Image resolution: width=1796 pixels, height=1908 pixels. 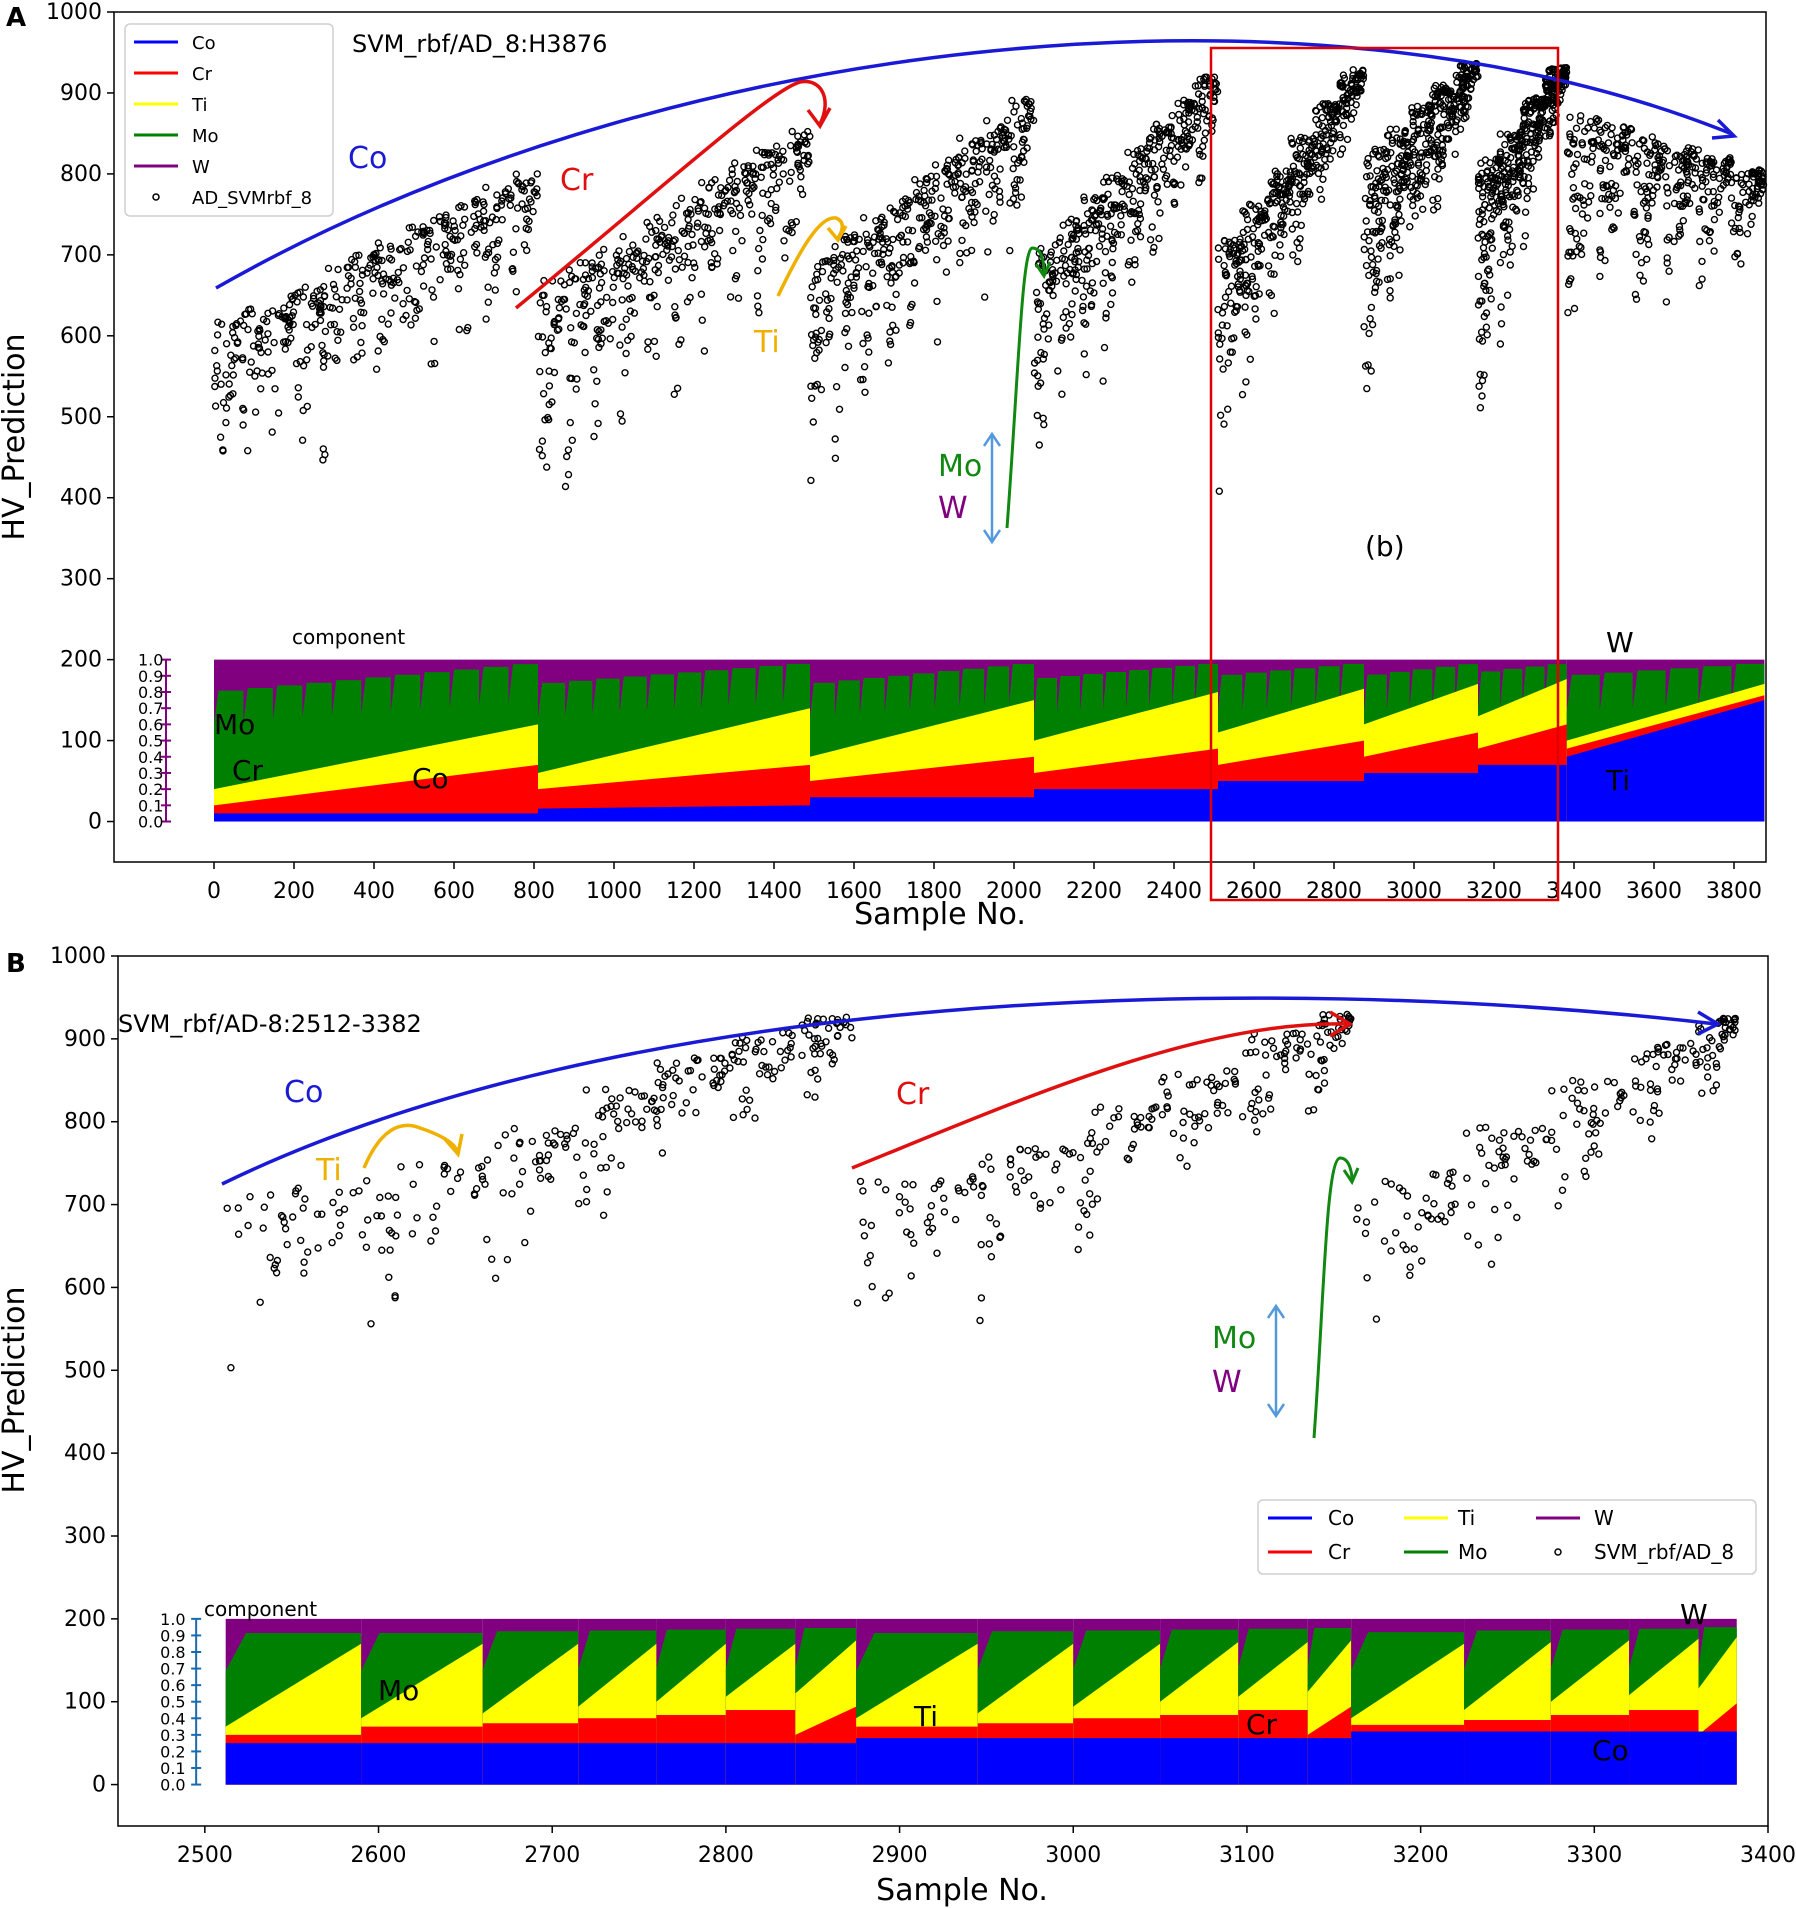 What do you see at coordinates (1341, 1024) in the screenshot?
I see `b-cr-trend-arrowhead` at bounding box center [1341, 1024].